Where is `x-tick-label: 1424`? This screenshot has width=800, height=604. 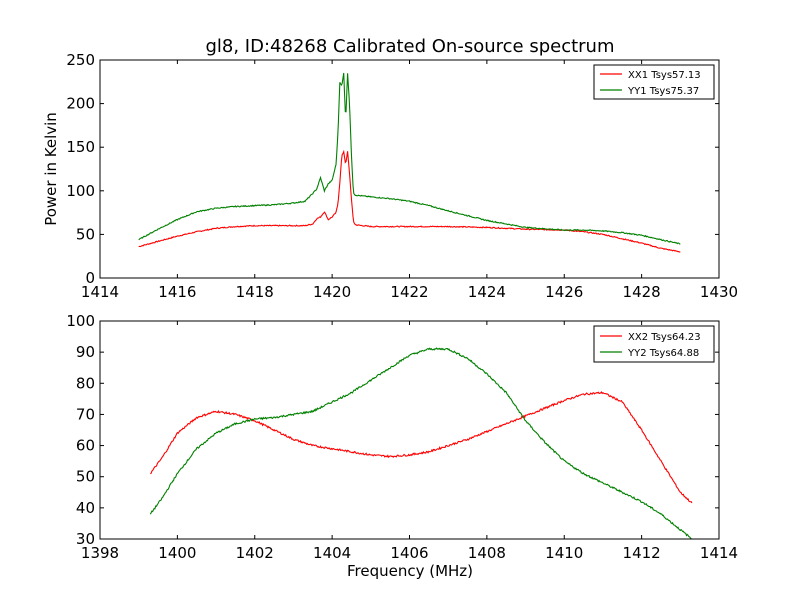 x-tick-label: 1424 is located at coordinates (487, 292).